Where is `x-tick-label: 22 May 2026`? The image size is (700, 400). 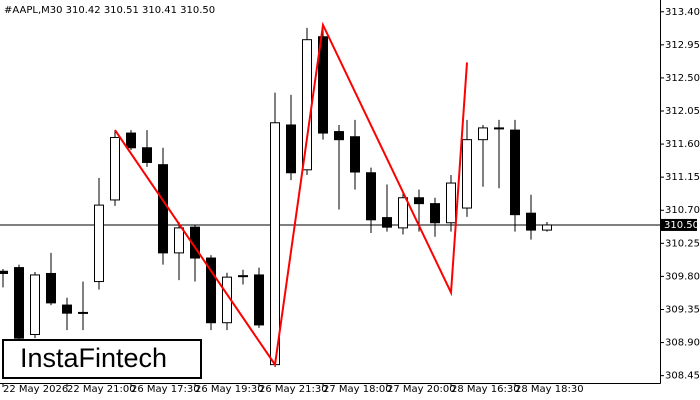 x-tick-label: 22 May 2026 is located at coordinates (35, 389).